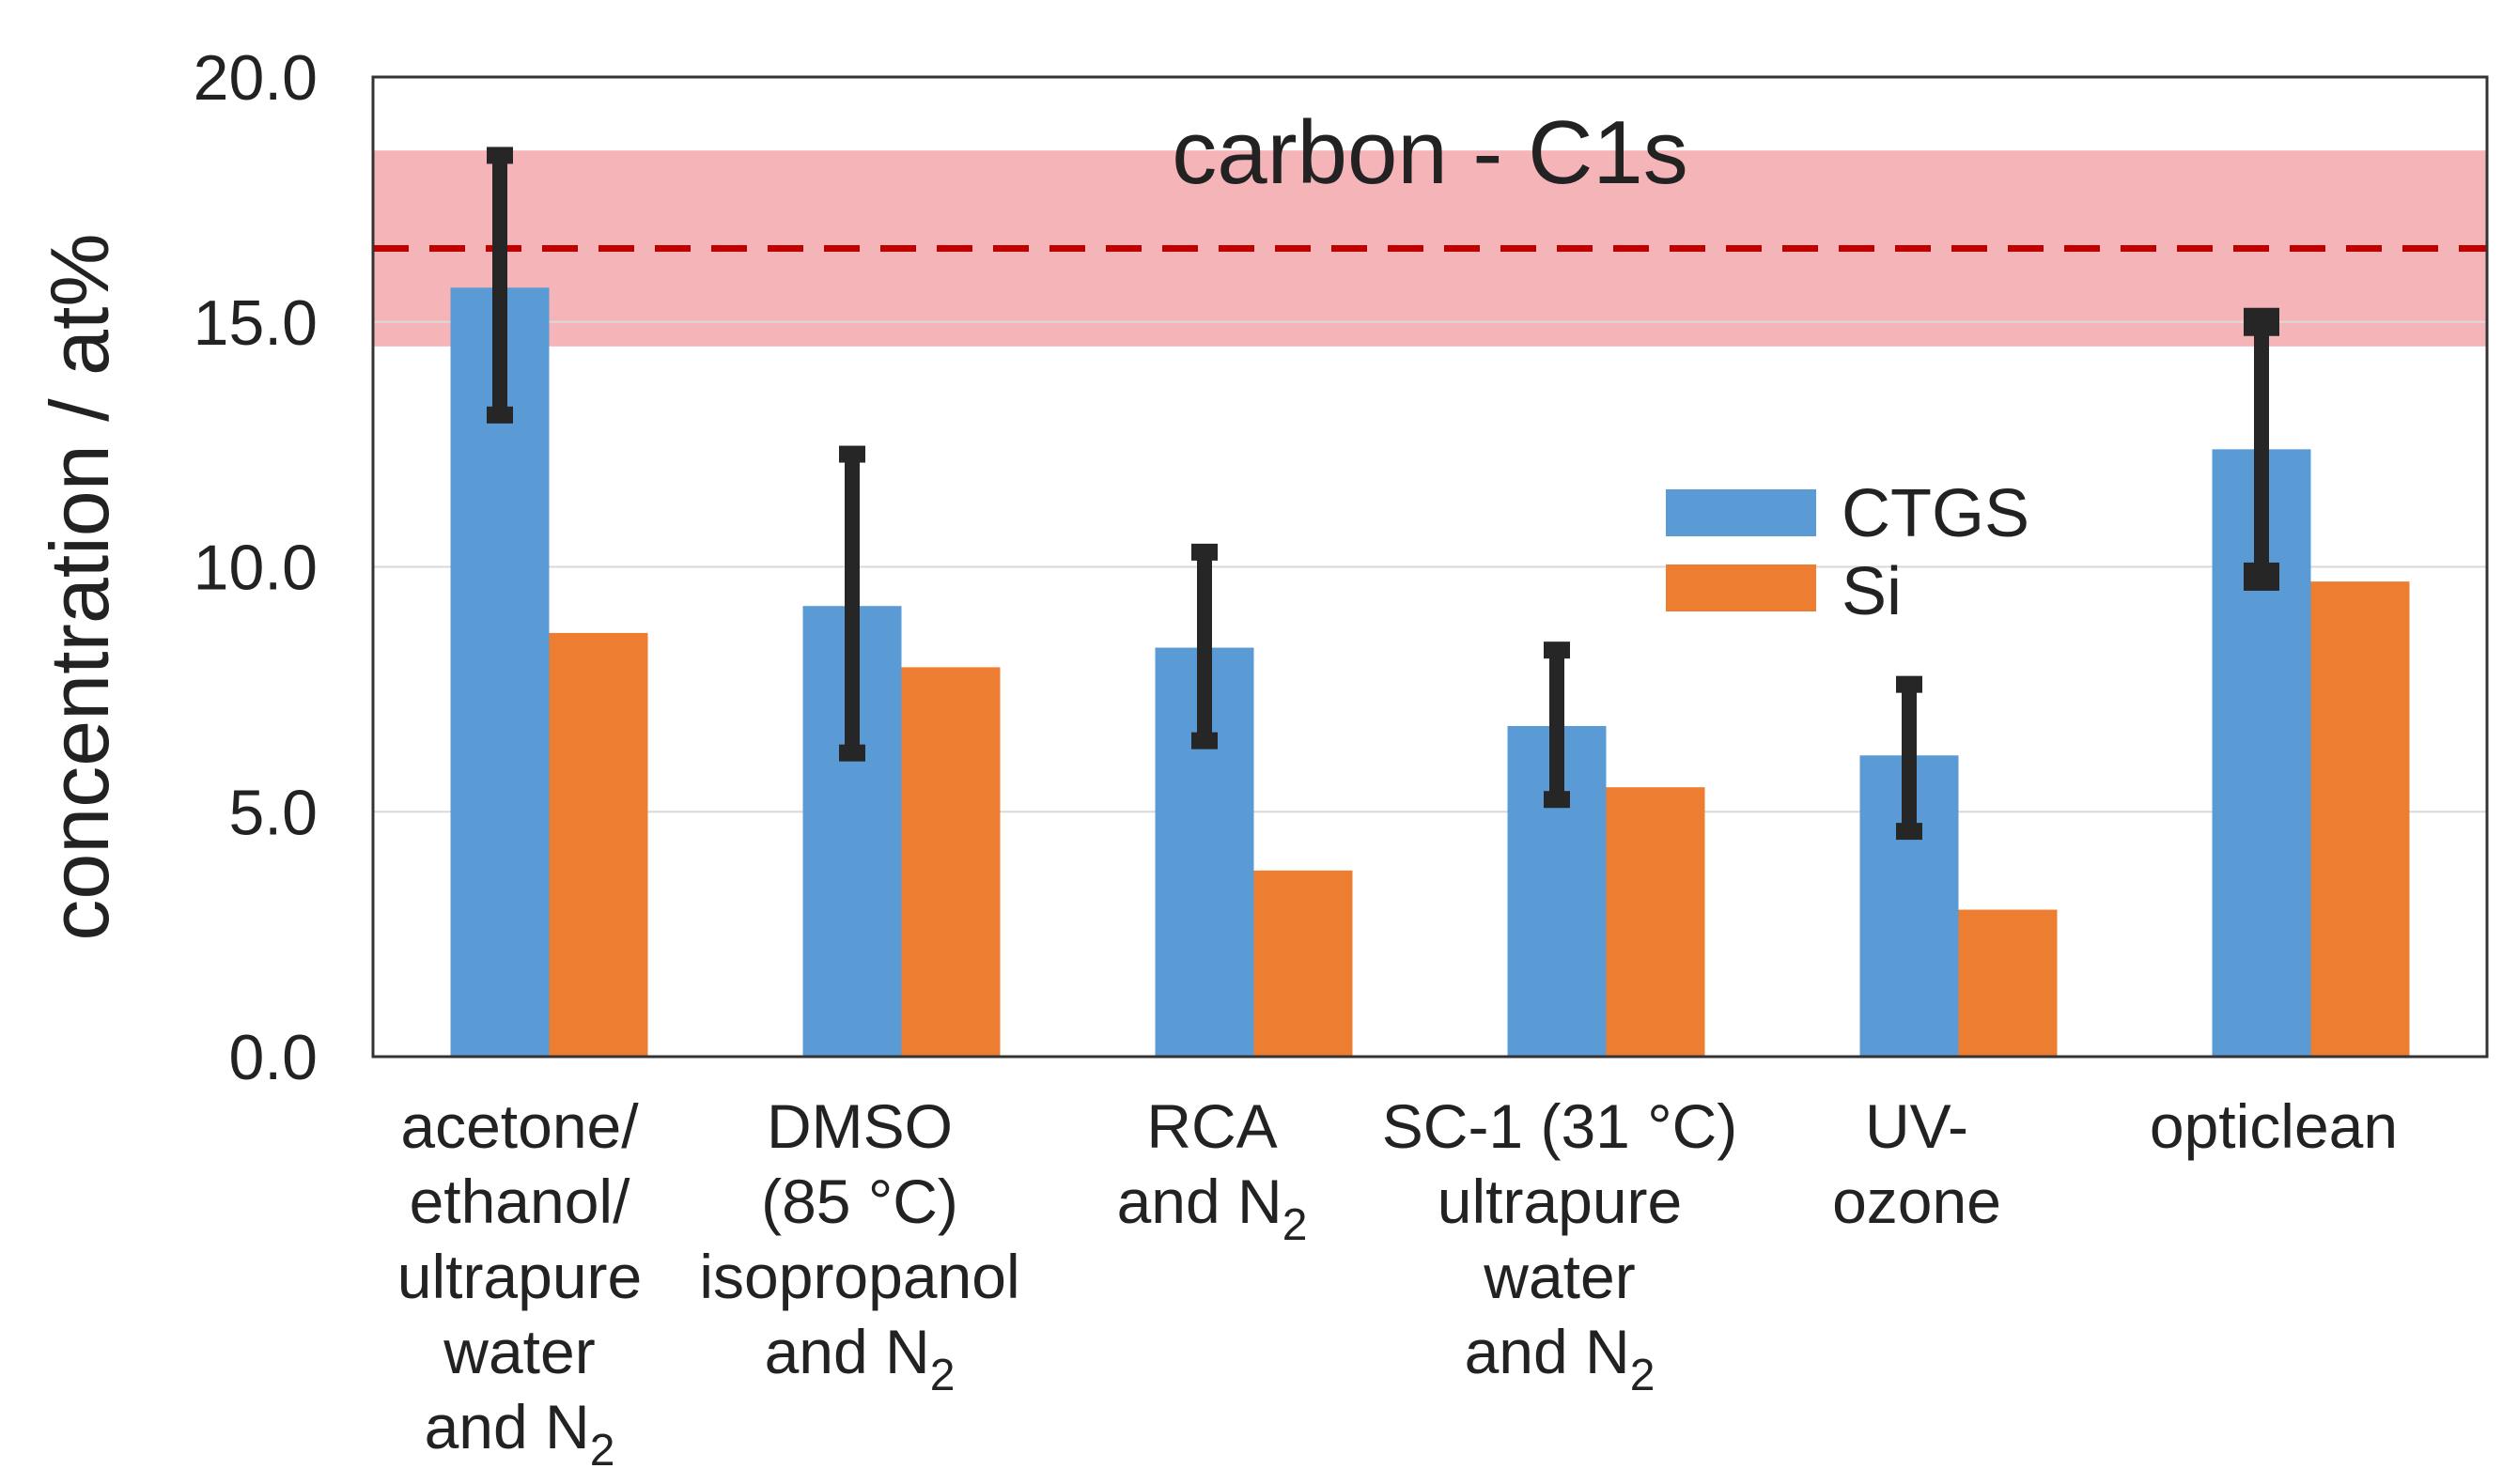 The width and height of the screenshot is (2518, 1484). What do you see at coordinates (1741, 587) in the screenshot?
I see `legend-swatch-si` at bounding box center [1741, 587].